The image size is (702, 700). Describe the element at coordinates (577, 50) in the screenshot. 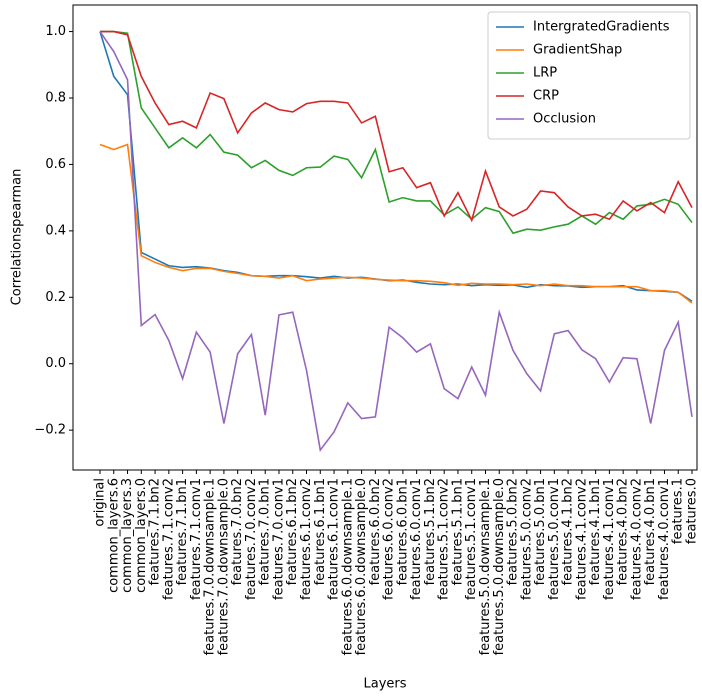

I see `legend-label: GradientShap` at that location.